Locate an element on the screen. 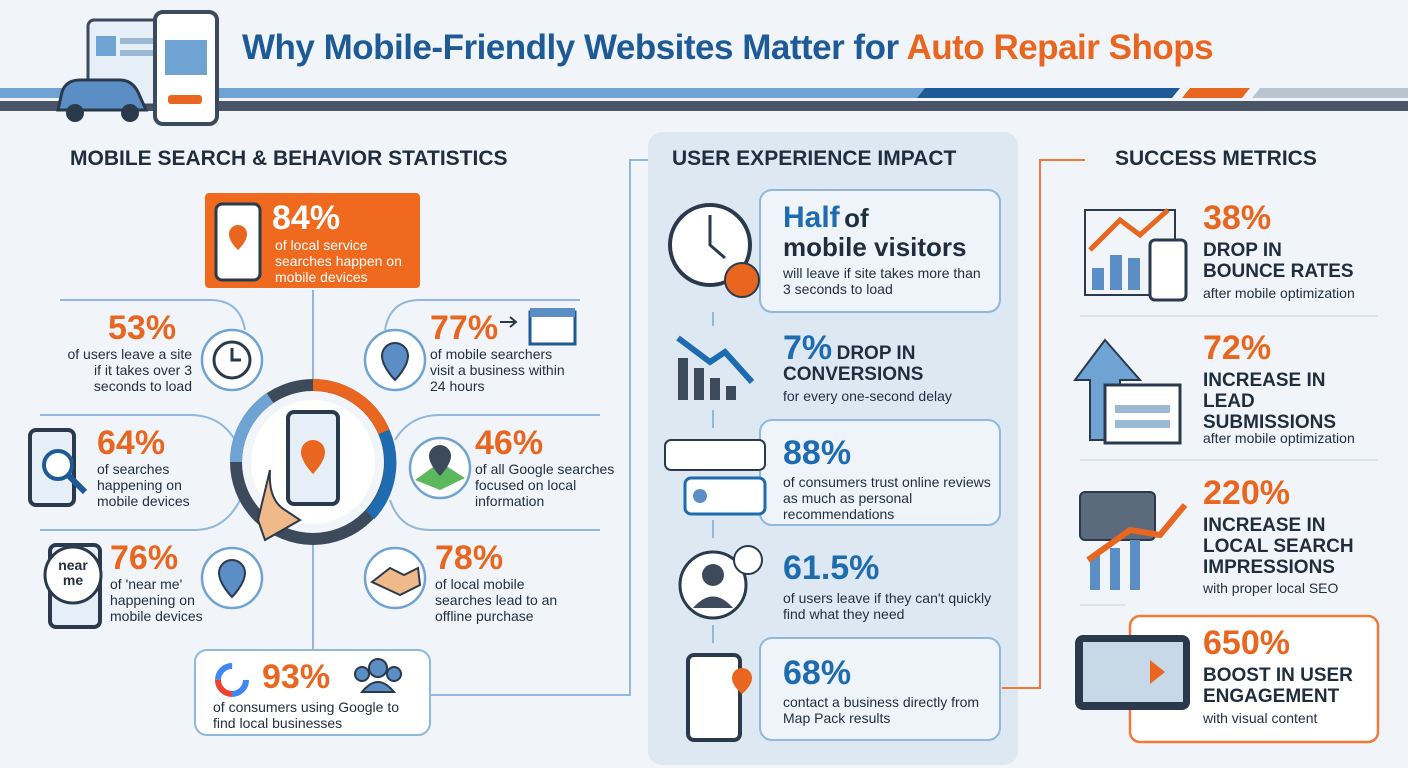 This screenshot has width=1408, height=768. title-highlight: Auto Repair Shops is located at coordinates (1060, 47).